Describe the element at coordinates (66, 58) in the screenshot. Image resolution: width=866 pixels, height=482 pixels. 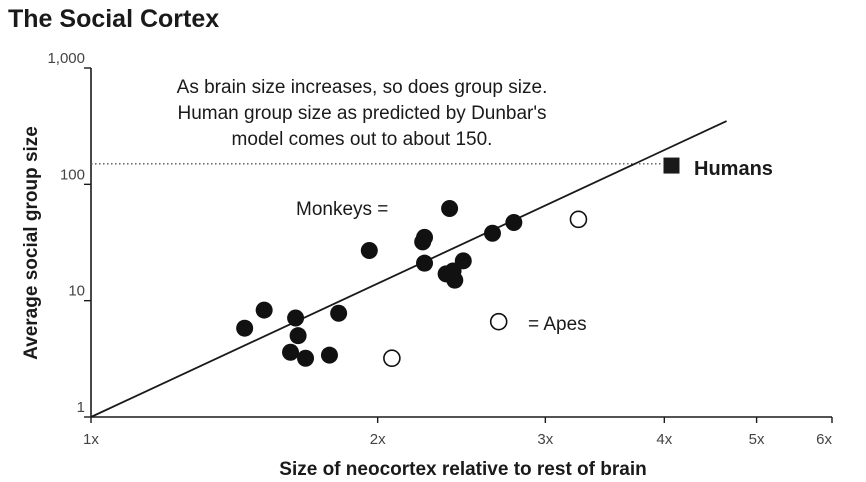
I see `y-tick-label: 1,000` at that location.